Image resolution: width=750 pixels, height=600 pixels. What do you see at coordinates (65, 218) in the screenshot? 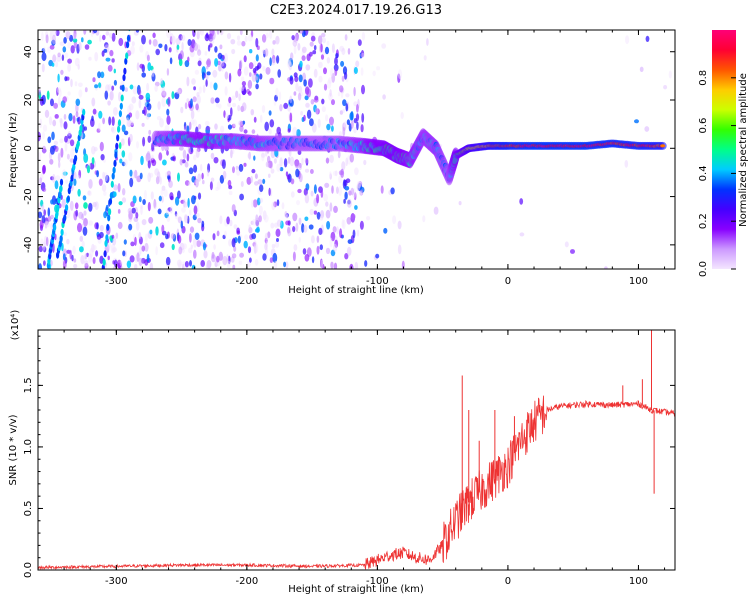
I see `spectrogram-streak-cell` at bounding box center [65, 218].